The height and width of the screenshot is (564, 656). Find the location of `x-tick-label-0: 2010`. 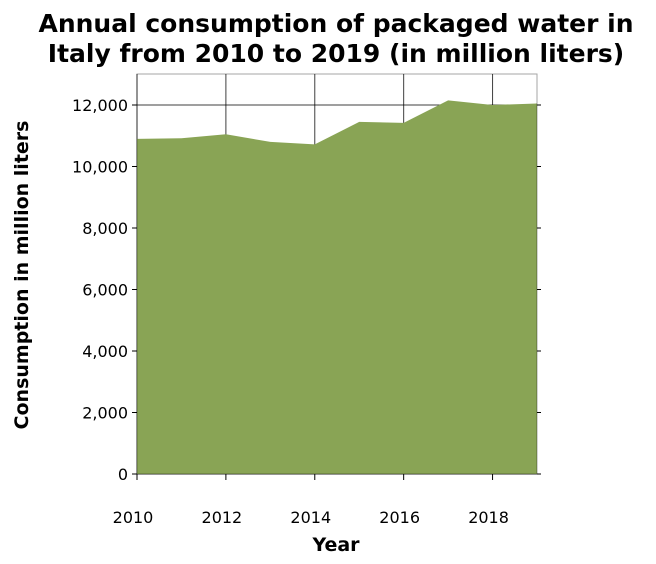

x-tick-label-0: 2010 is located at coordinates (133, 517).